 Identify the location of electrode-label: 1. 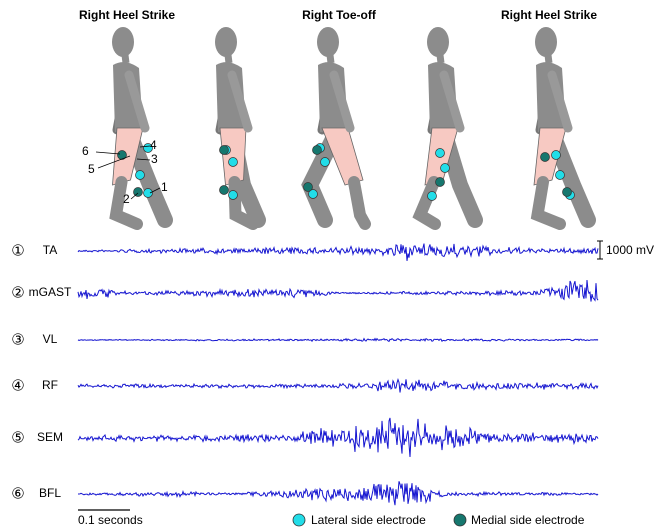
(164, 187).